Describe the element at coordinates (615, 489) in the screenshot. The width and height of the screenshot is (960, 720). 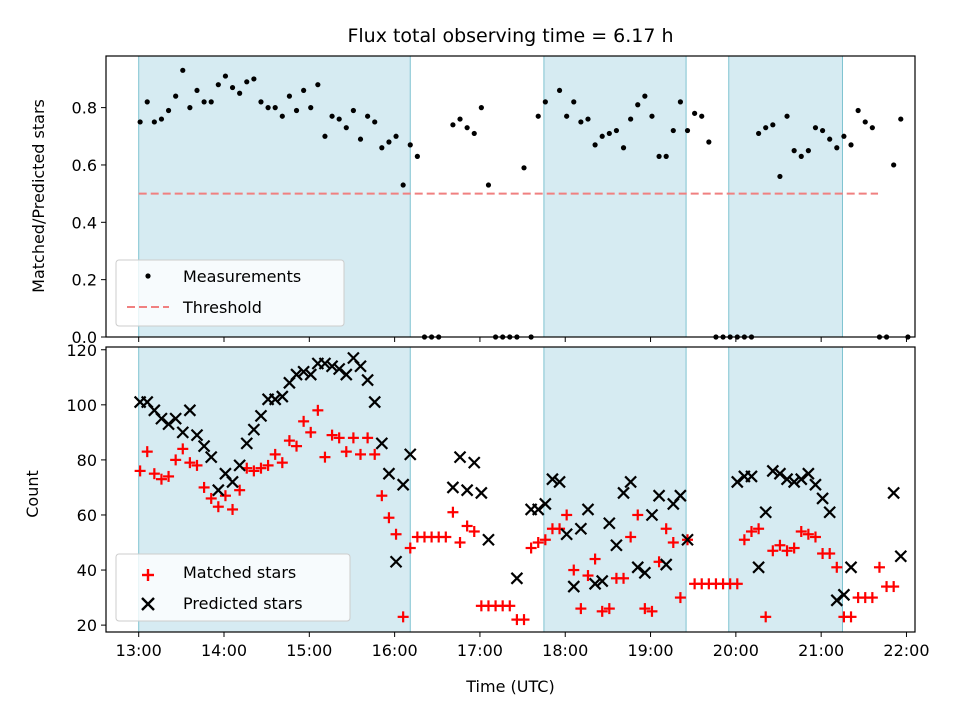
I see `bottom-shaded-region` at that location.